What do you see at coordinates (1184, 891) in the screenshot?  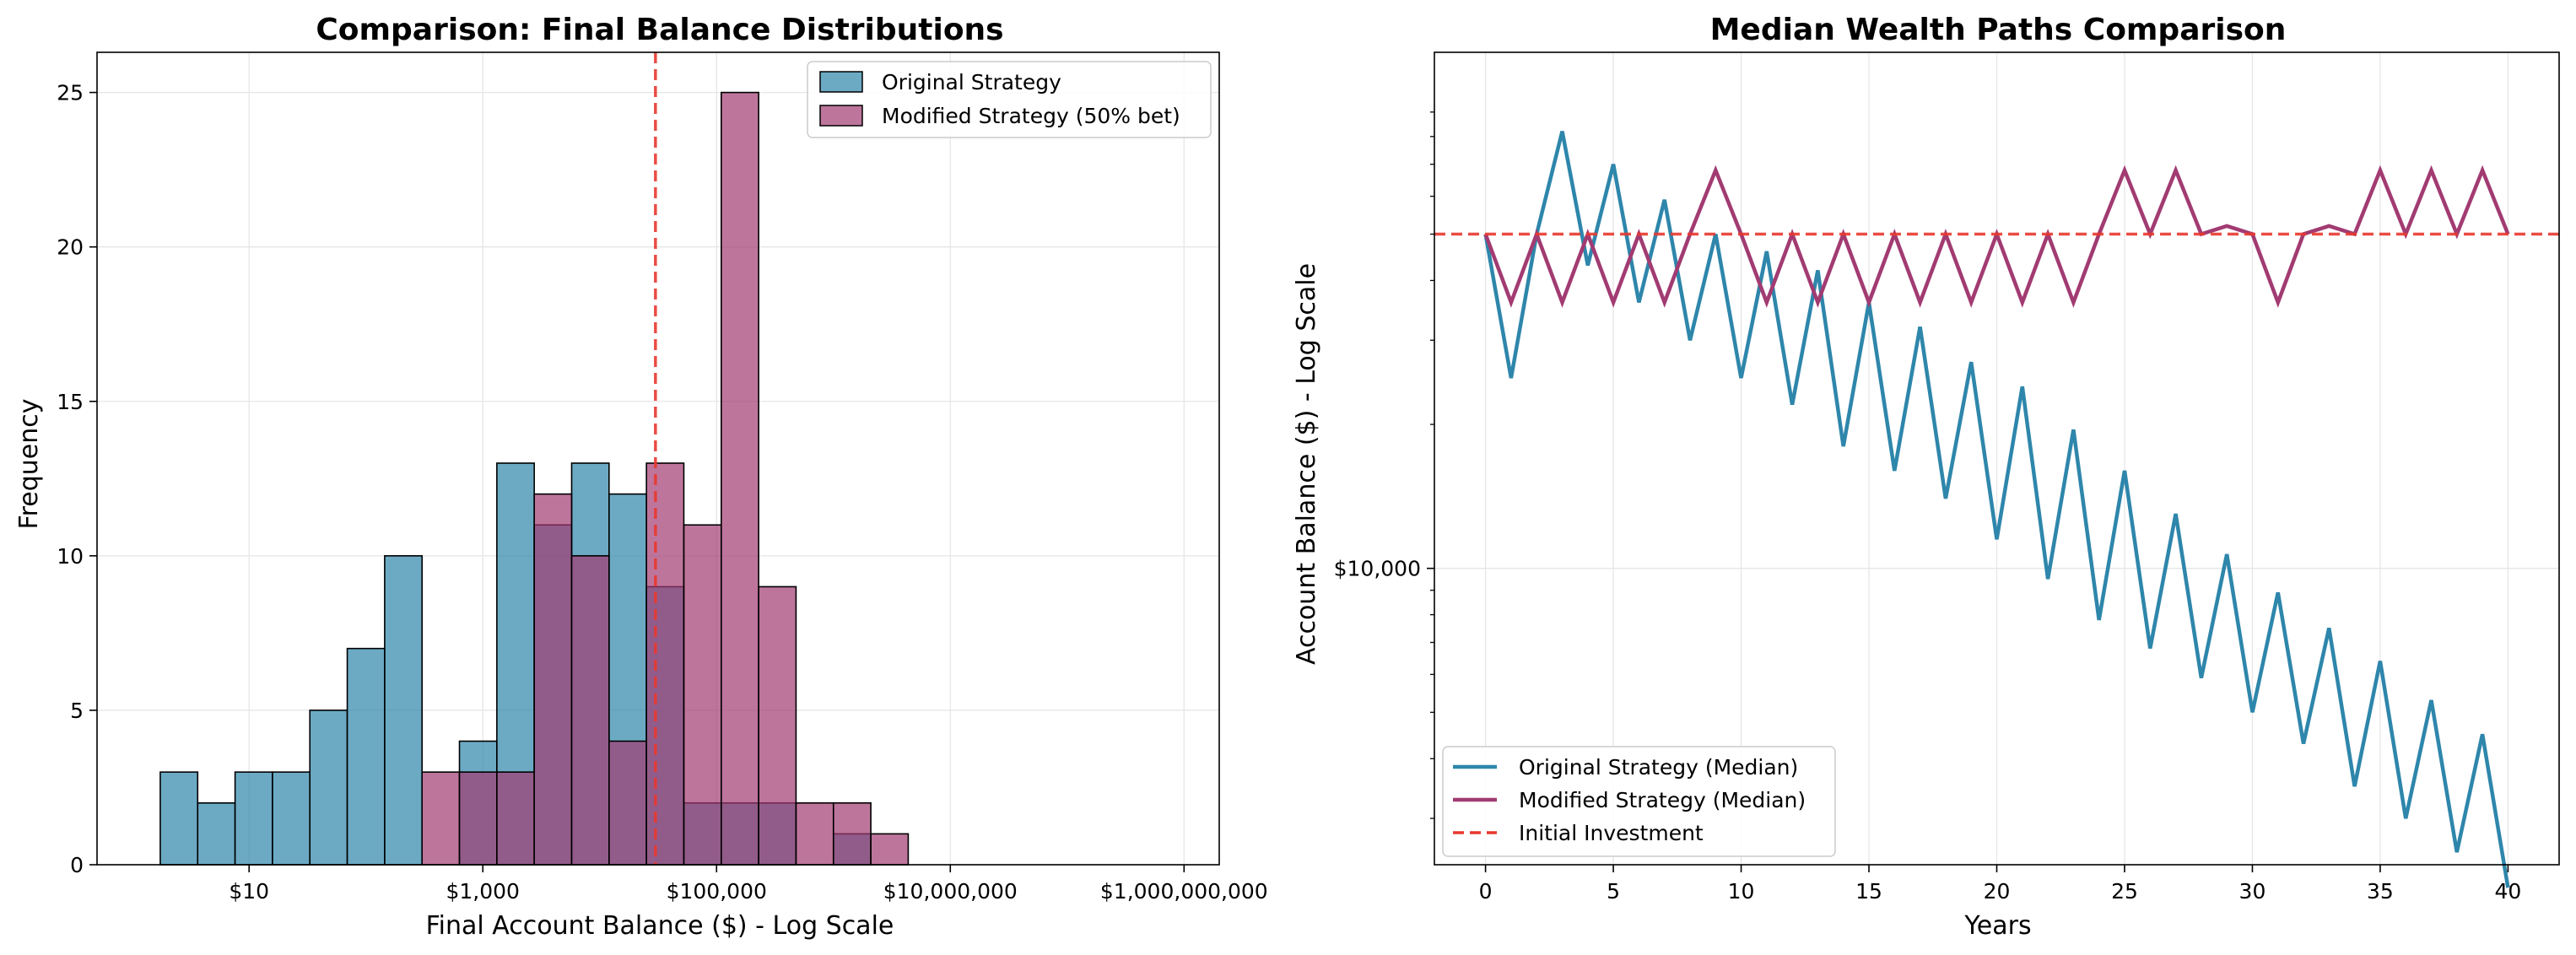 I see `histogram-x-tick-label: $1,000,000,000` at bounding box center [1184, 891].